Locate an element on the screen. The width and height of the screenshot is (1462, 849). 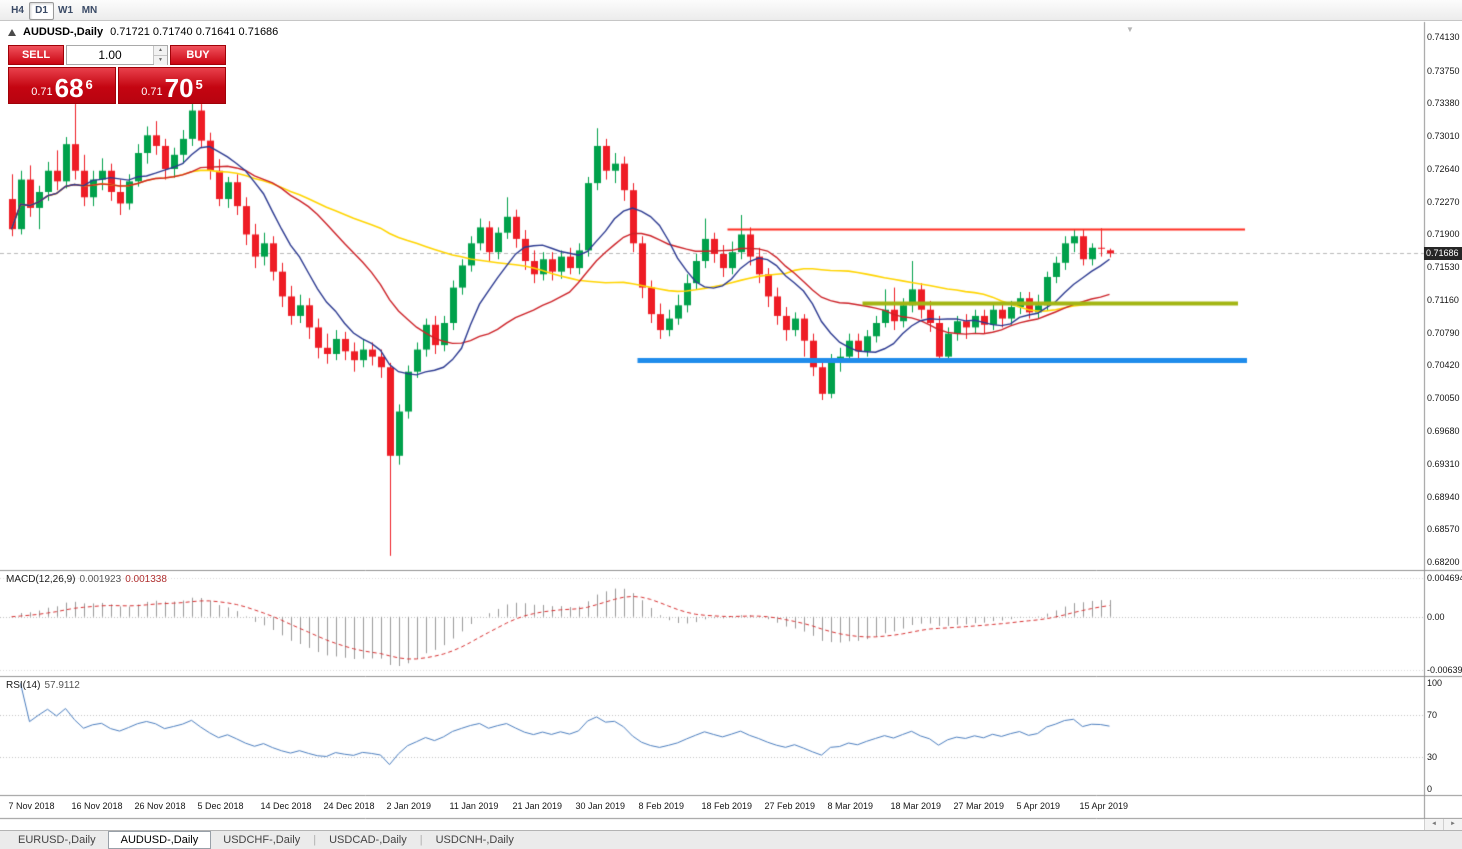
chart-tab-audusd: AUDUSD-,Daily is located at coordinates (159, 840).